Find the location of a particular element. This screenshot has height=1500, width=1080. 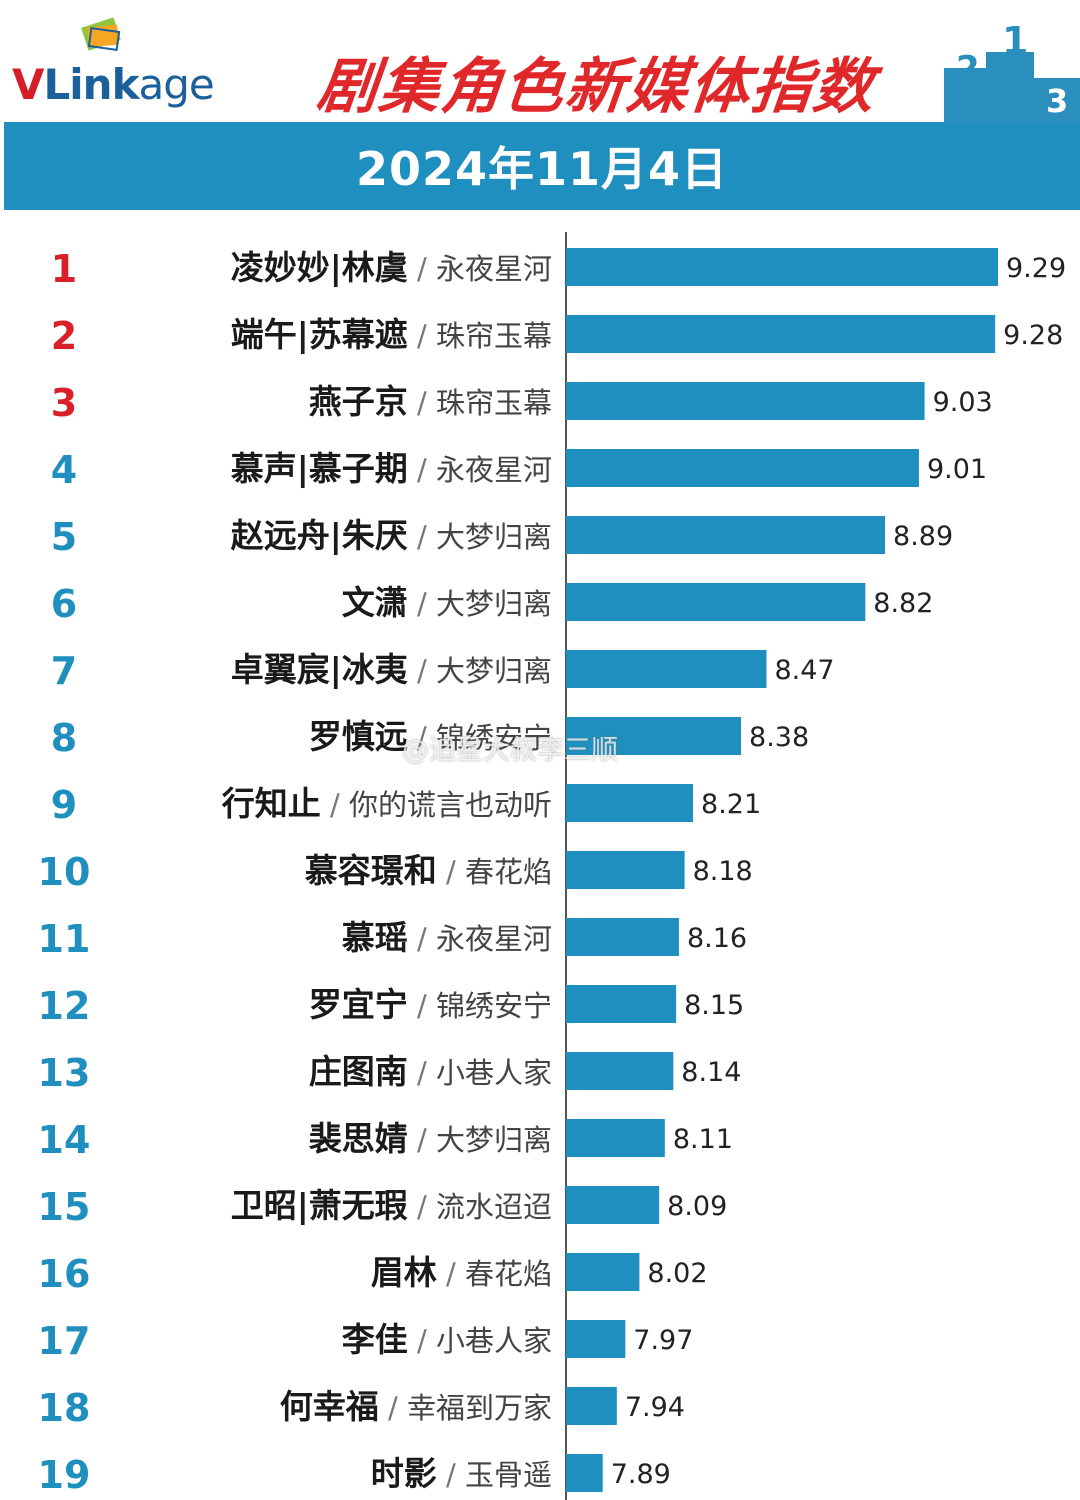

category-label: 裴思婧 / 大梦归离 is located at coordinates (430, 1138).